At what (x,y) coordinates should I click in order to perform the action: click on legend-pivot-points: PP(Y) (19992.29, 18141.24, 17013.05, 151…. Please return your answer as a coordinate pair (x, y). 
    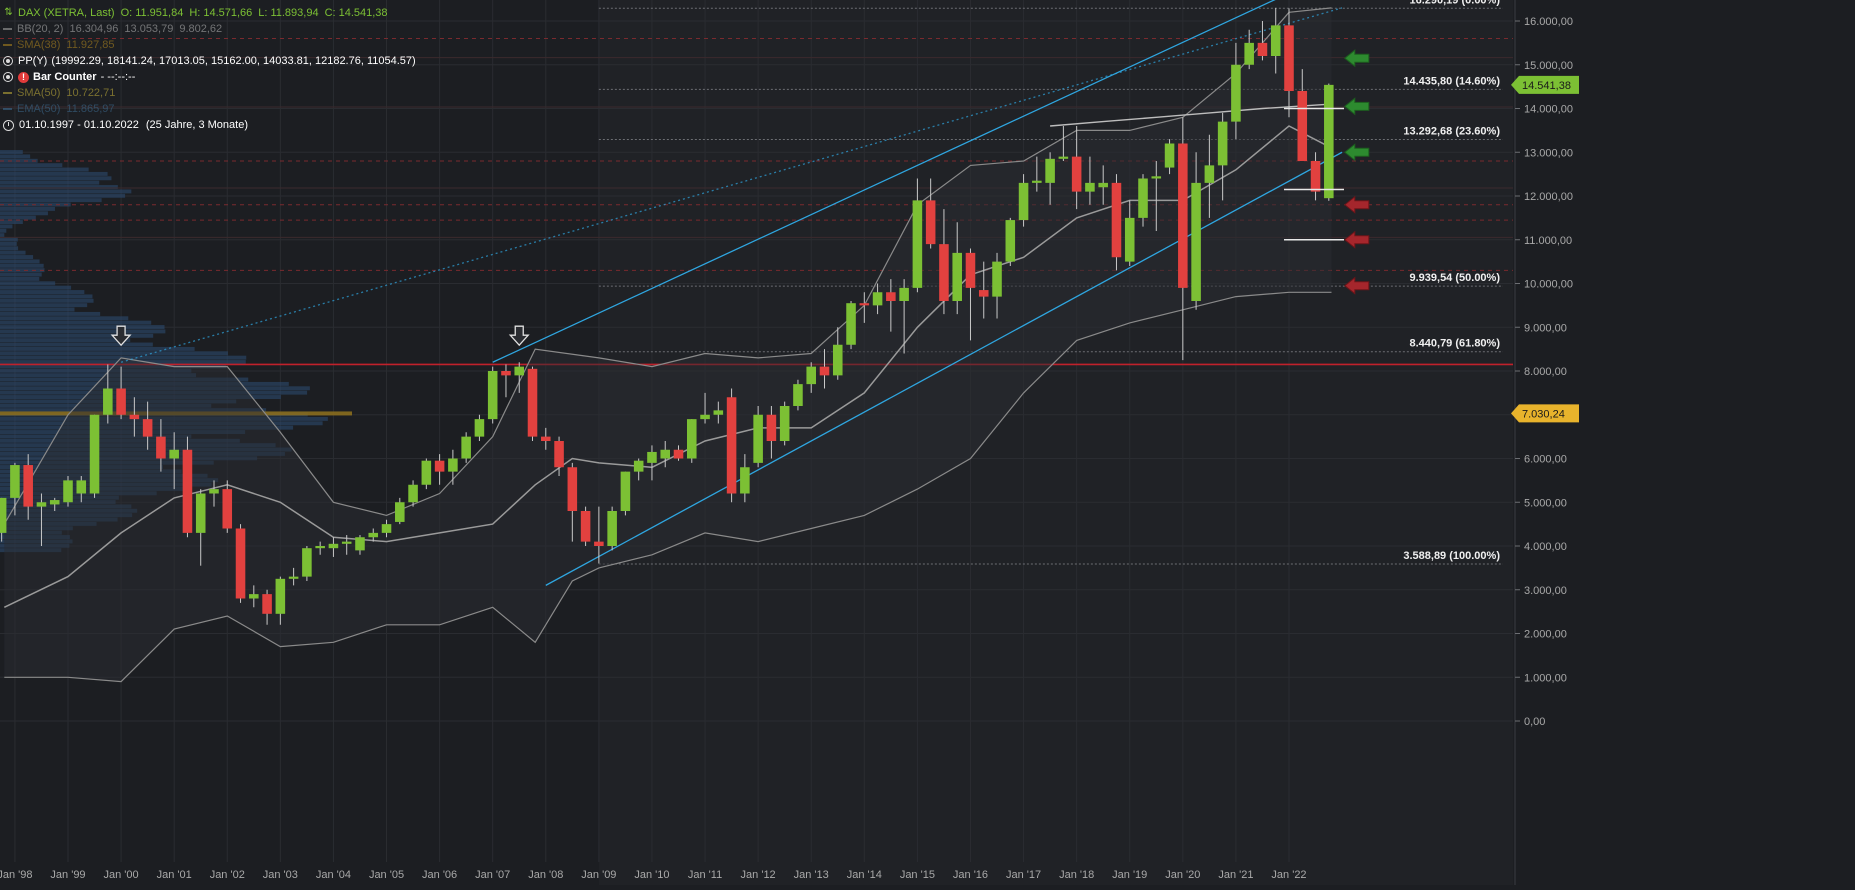
    Looking at the image, I should click on (209, 61).